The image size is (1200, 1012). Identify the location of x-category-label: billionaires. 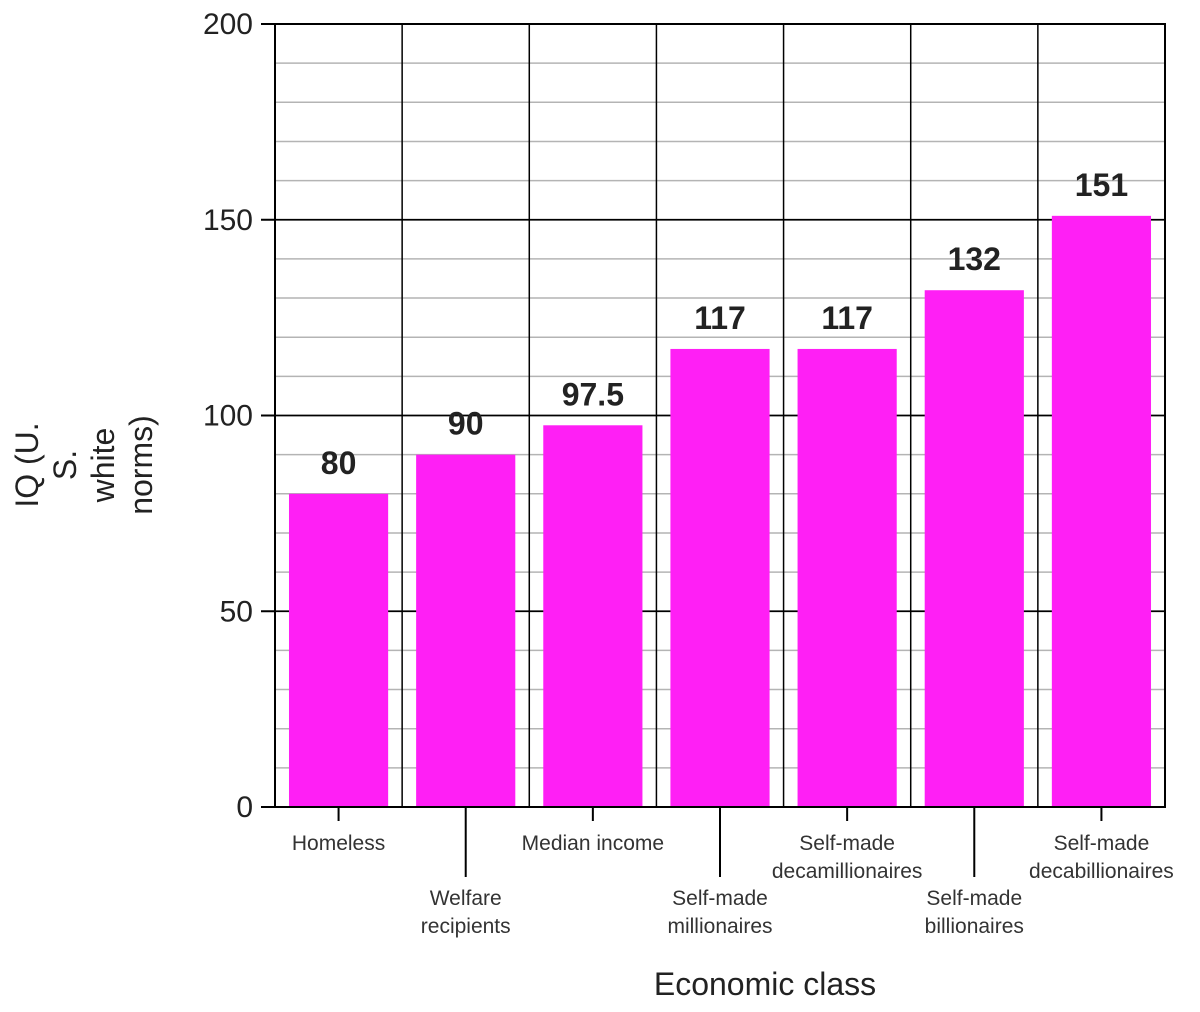
(974, 926).